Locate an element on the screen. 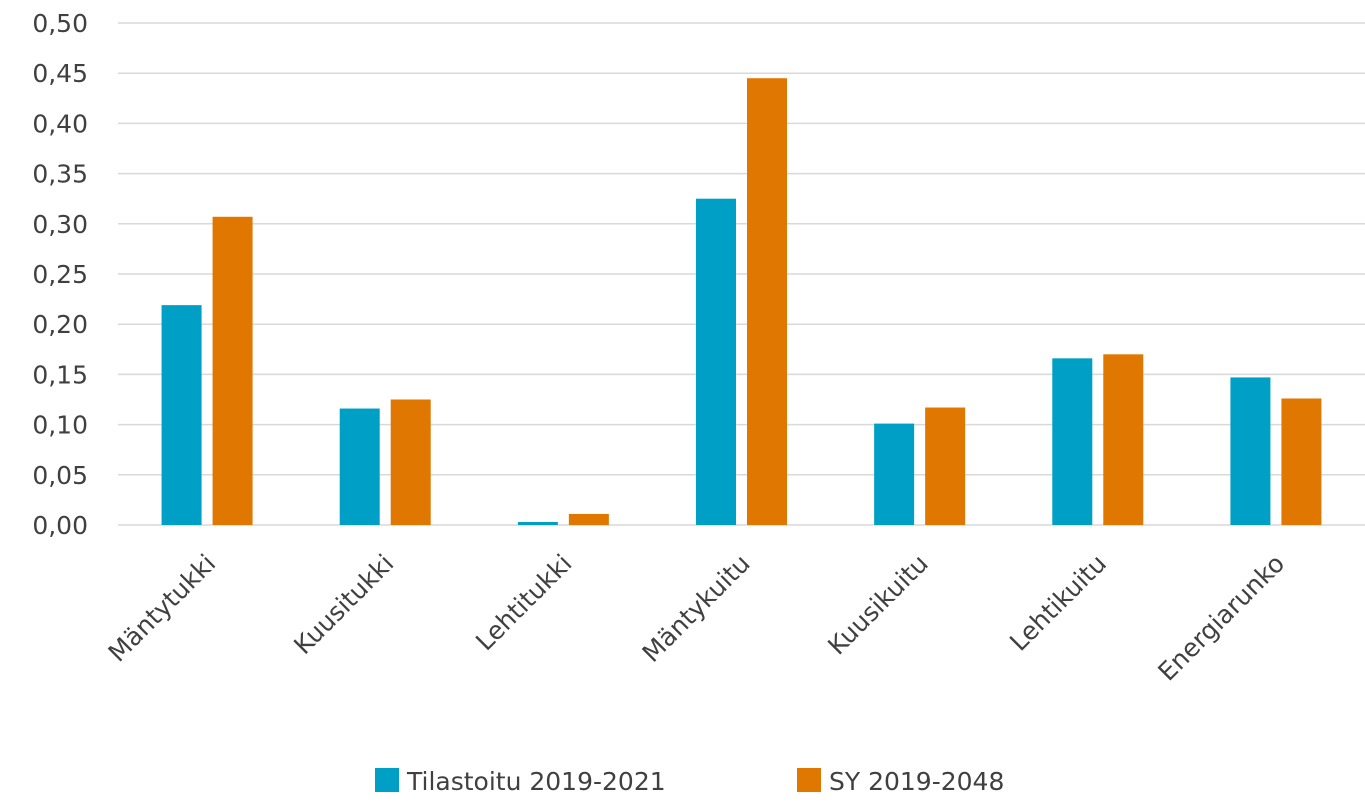  y-tick-label: 0,00 is located at coordinates (60, 525).